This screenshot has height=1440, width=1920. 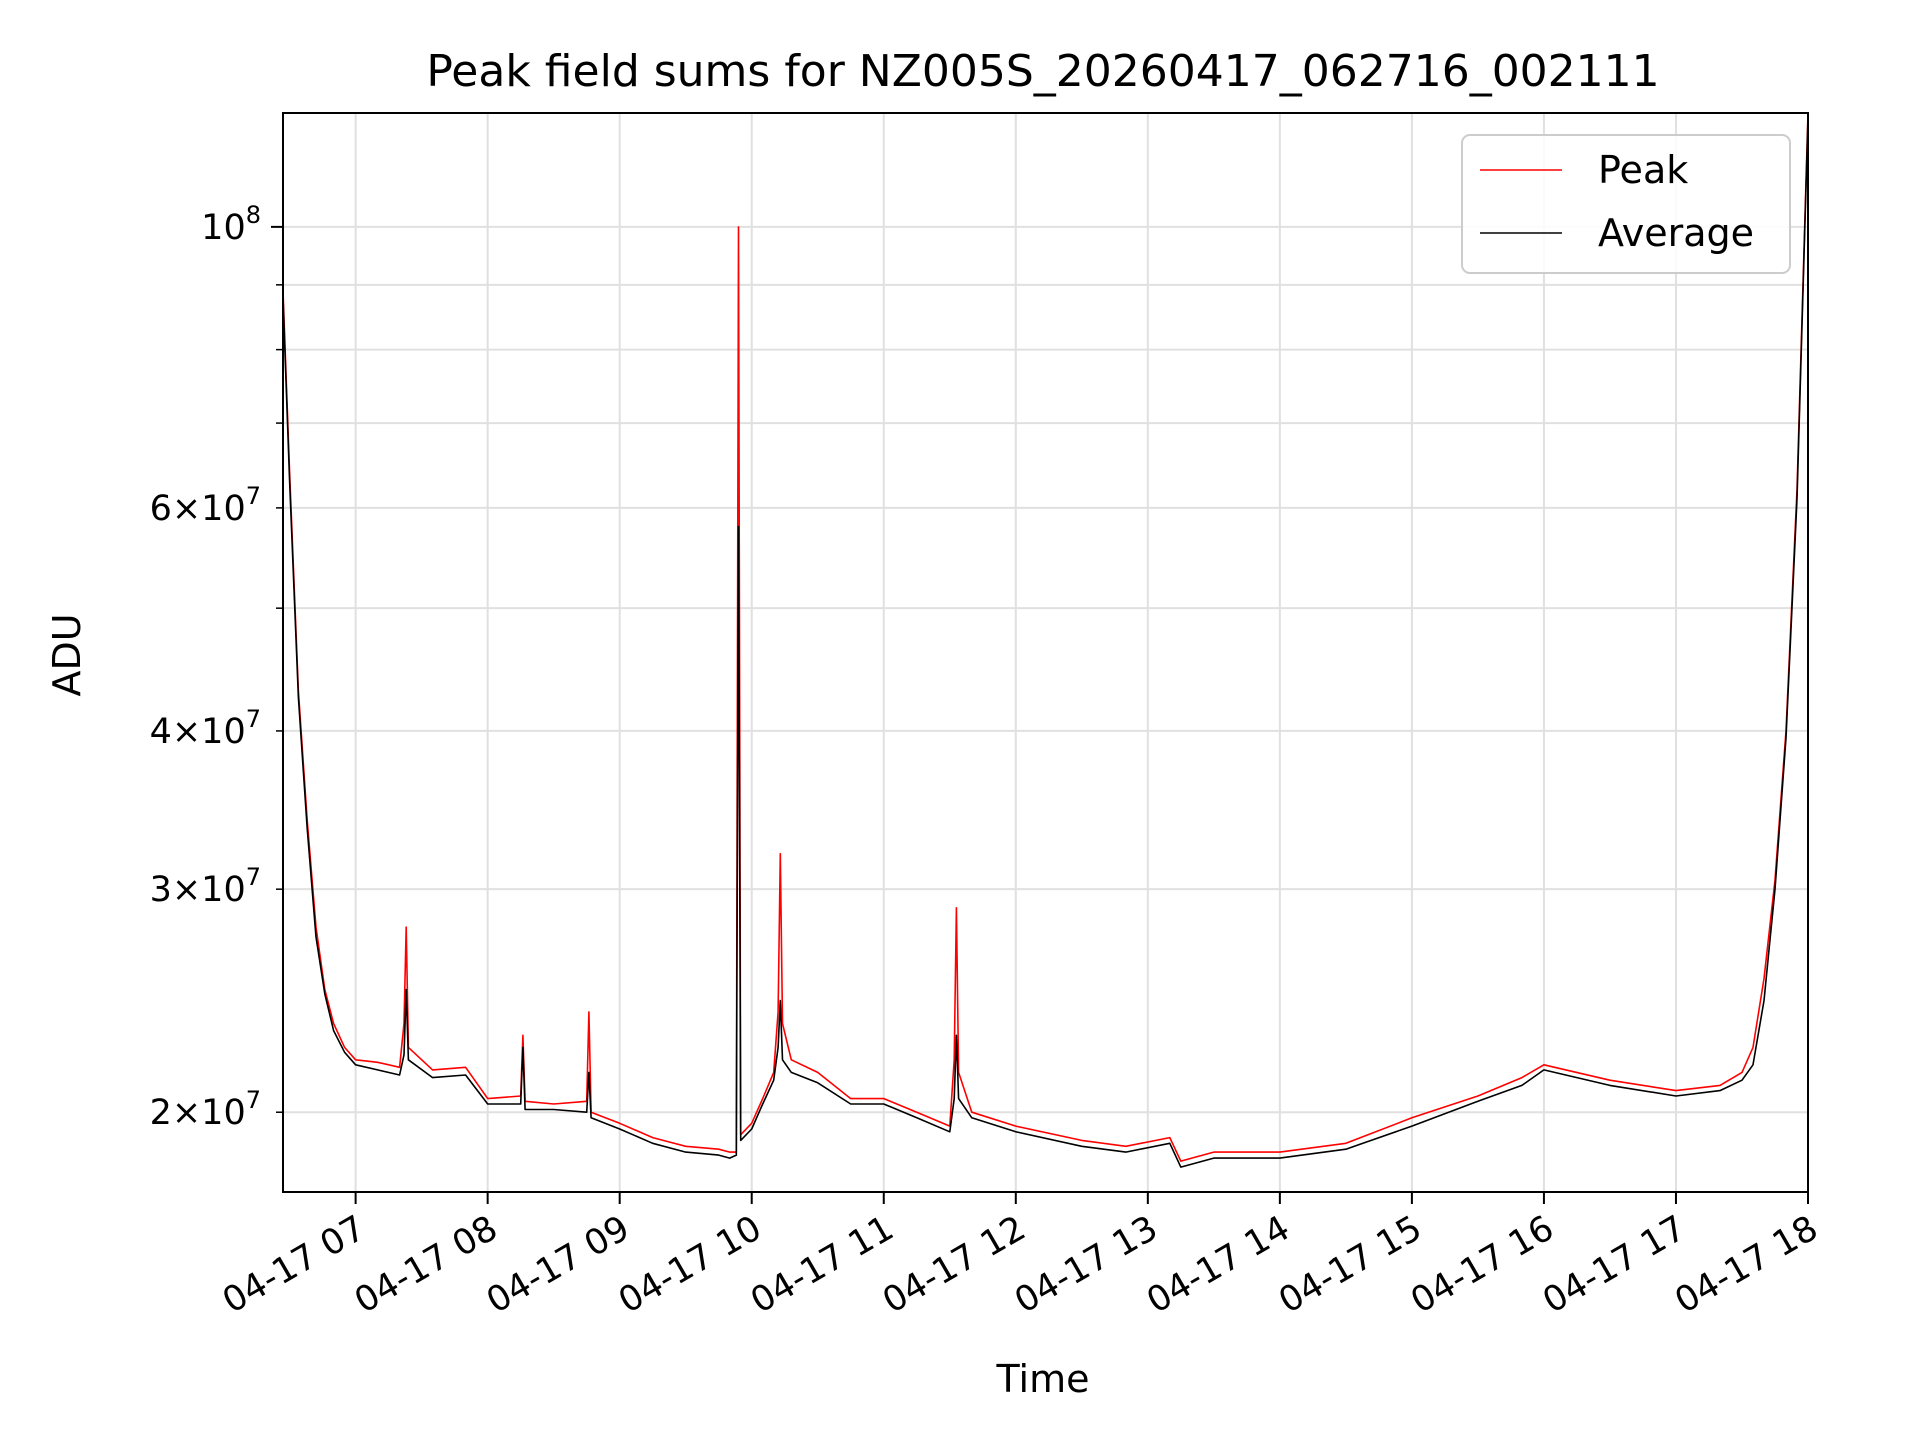 What do you see at coordinates (161, 732) in the screenshot?
I see `y-tick-mantissa: 4` at bounding box center [161, 732].